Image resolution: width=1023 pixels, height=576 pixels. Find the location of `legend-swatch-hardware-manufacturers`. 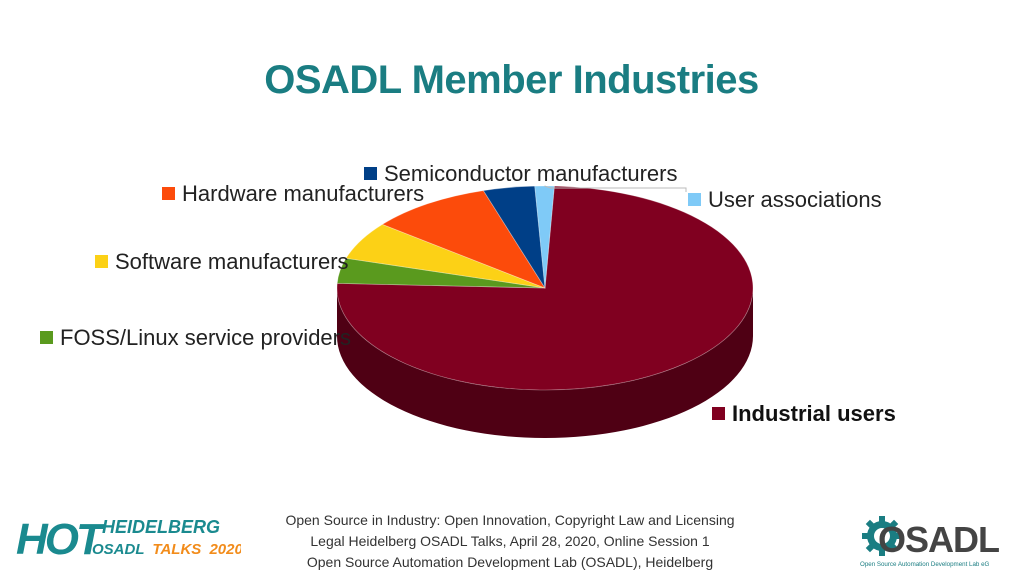

legend-swatch-hardware-manufacturers is located at coordinates (168, 193).